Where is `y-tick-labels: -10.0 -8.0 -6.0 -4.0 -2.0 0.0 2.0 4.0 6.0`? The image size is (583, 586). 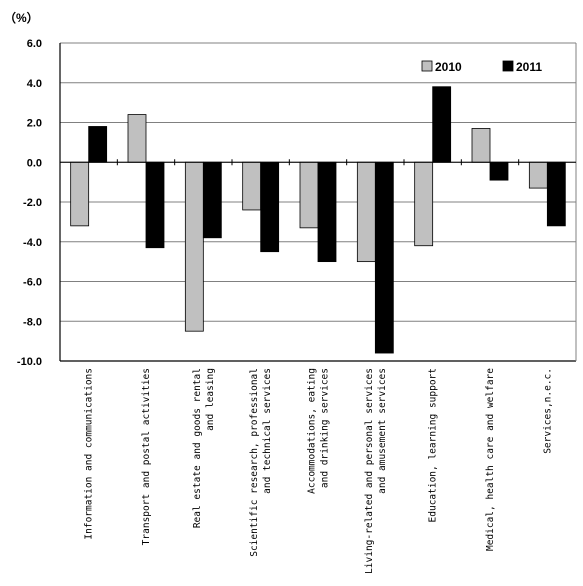
y-tick-labels: -10.0 -8.0 -6.0 -4.0 -2.0 0.0 2.0 4.0 6.0 is located at coordinates (29, 203).